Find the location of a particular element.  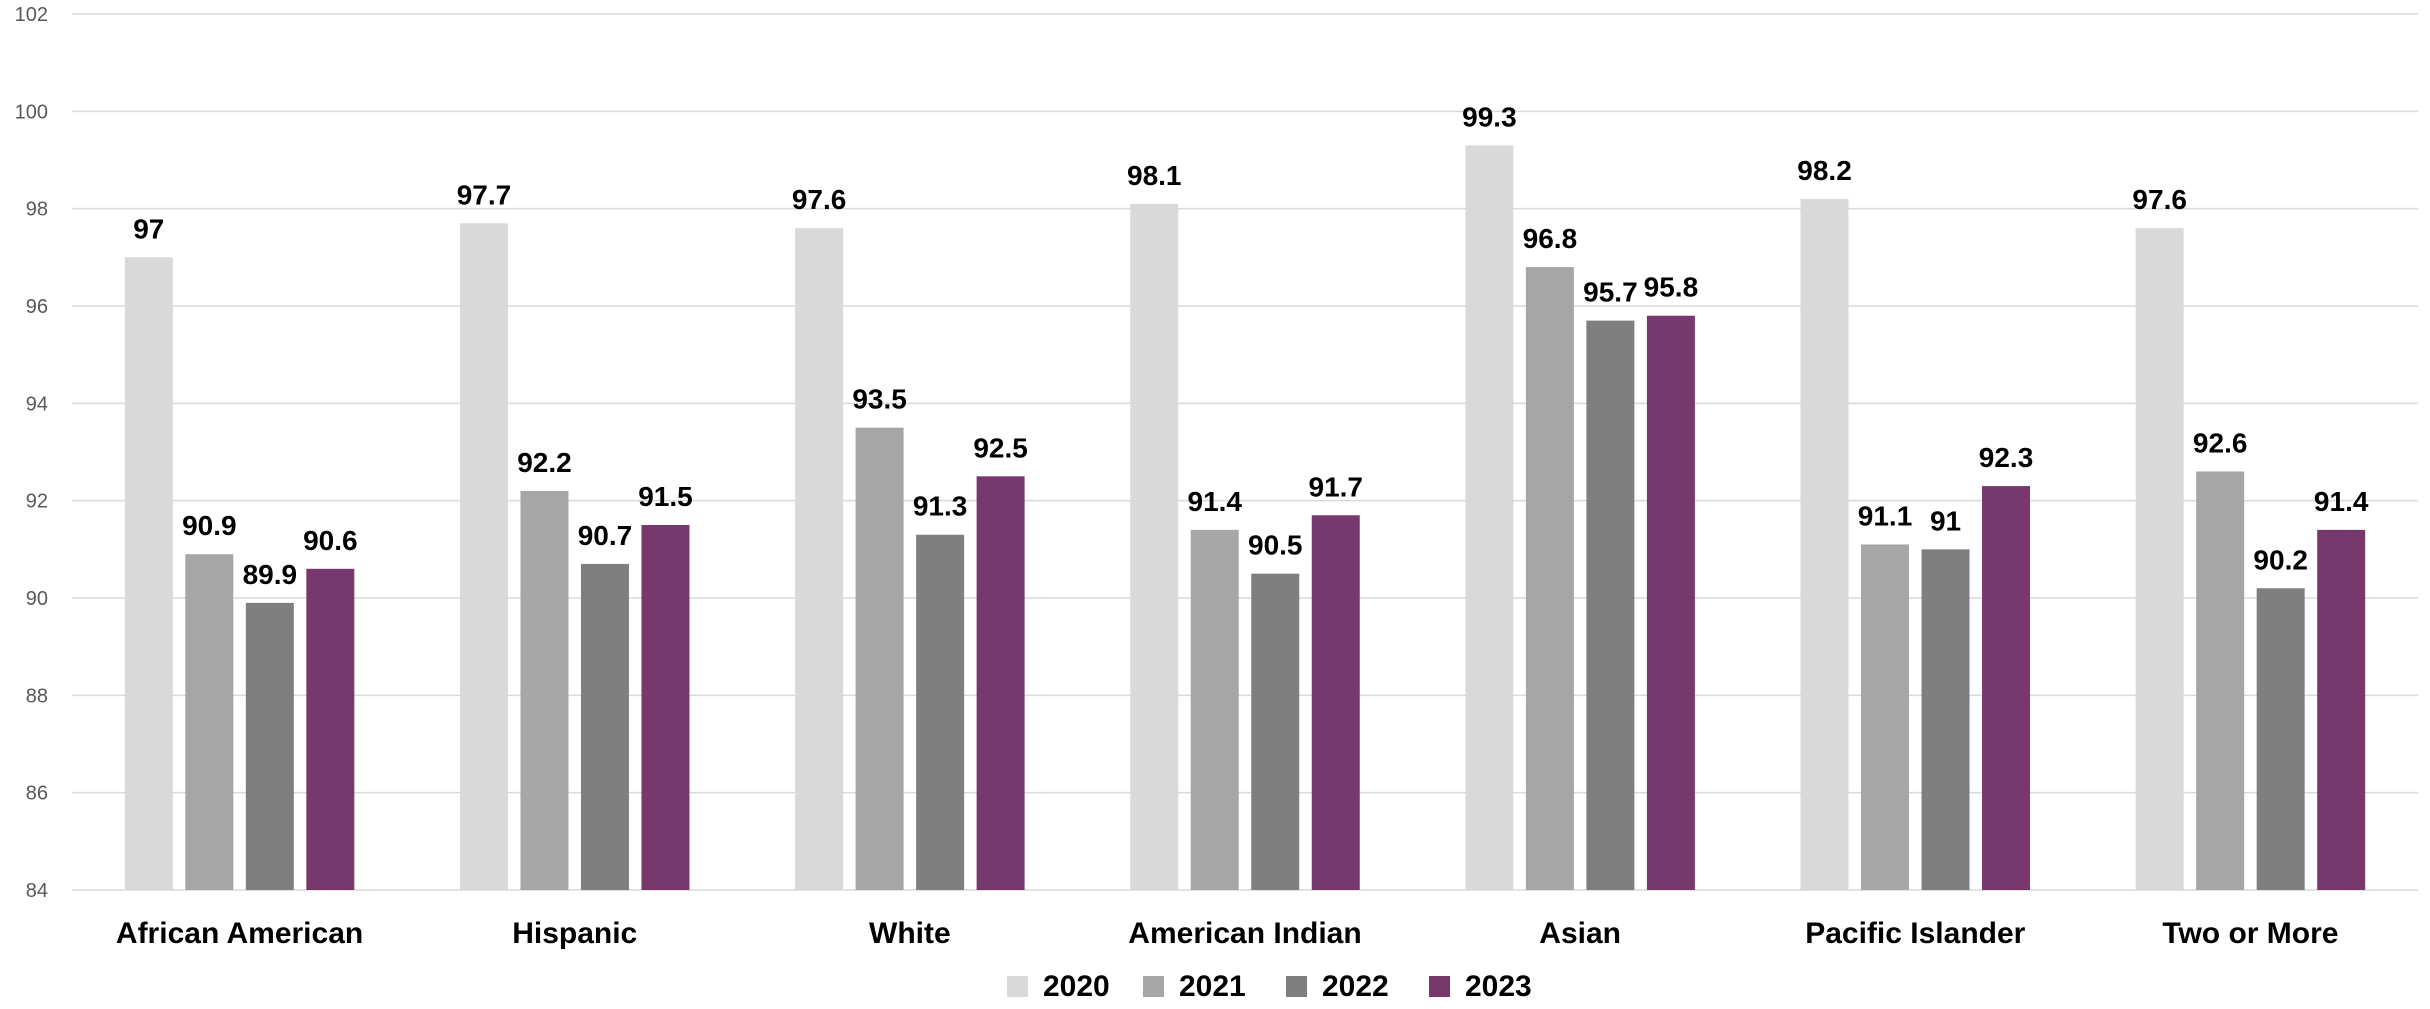

data-label: 91.5 is located at coordinates (665, 496).